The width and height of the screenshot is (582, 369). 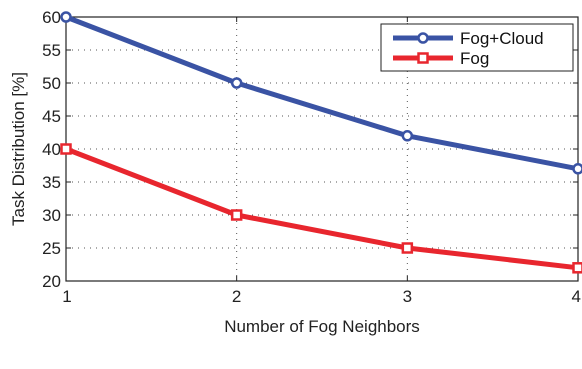 I want to click on y-axis-label: Task Distribution [%], so click(x=18, y=149).